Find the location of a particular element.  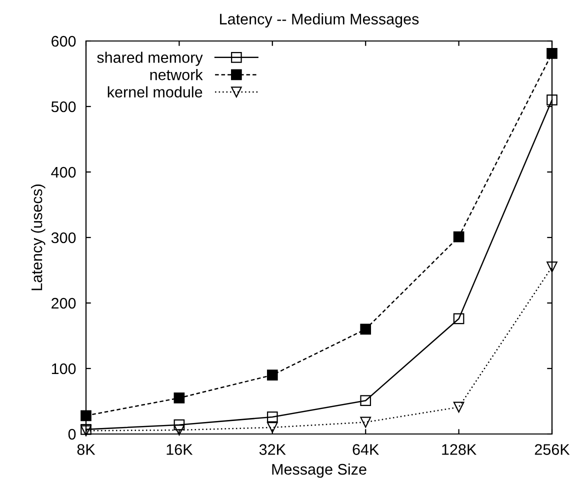

y-tick-label: 0 is located at coordinates (72, 434).